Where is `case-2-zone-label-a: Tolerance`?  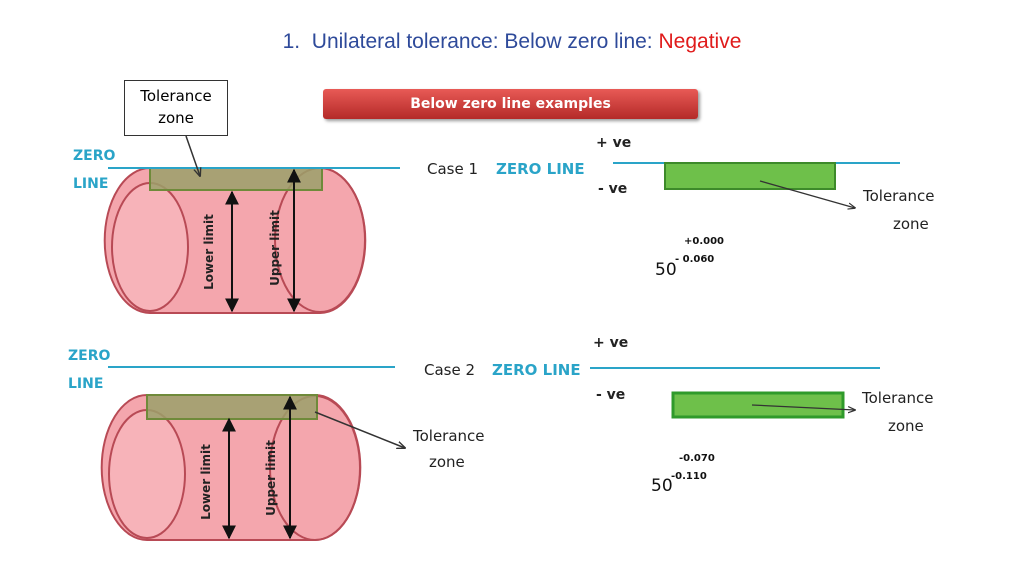 case-2-zone-label-a: Tolerance is located at coordinates (897, 398).